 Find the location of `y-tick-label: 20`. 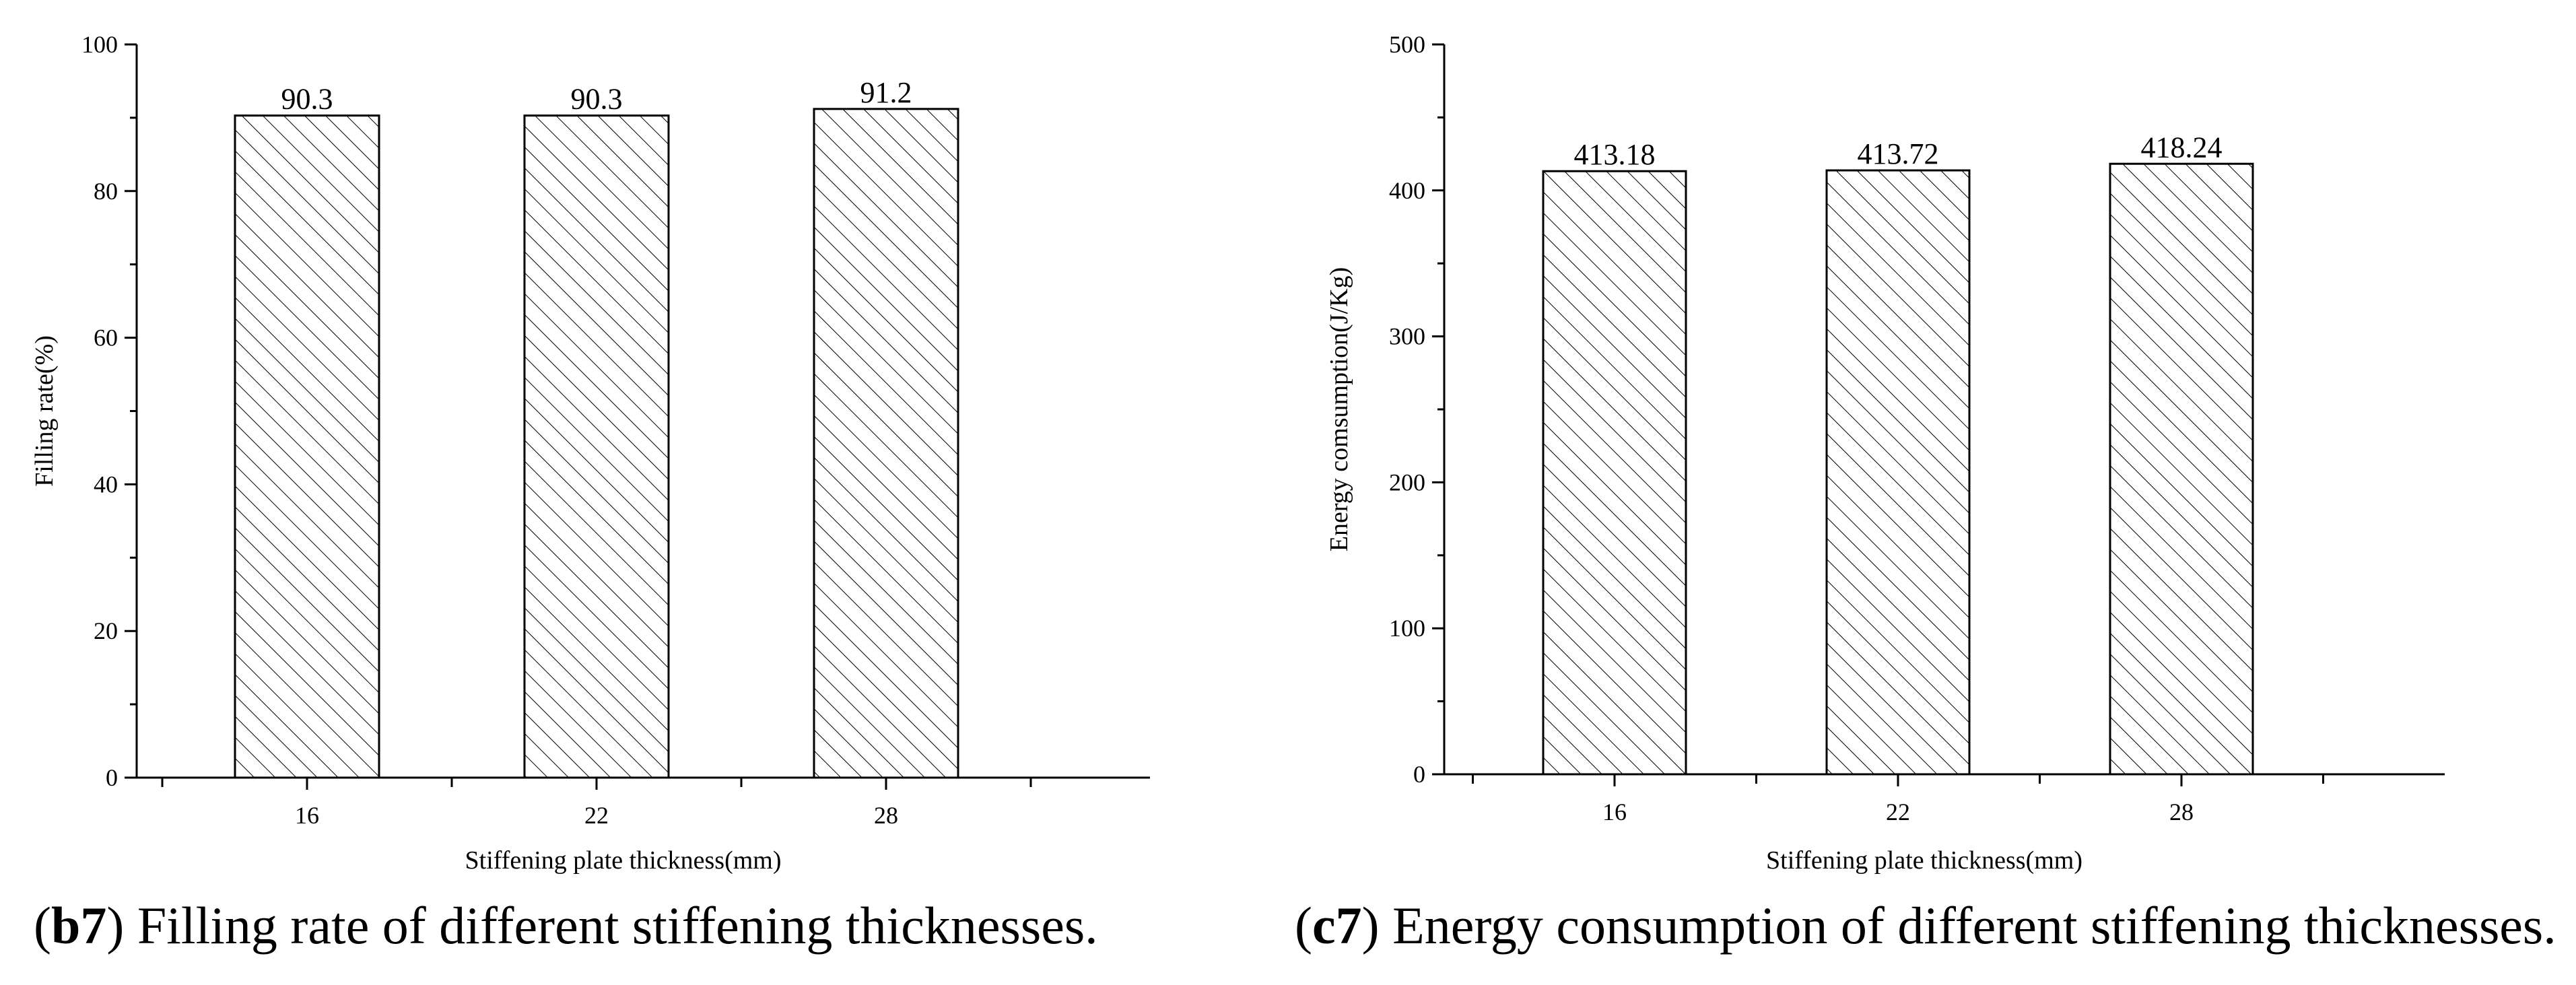

y-tick-label: 20 is located at coordinates (106, 630).